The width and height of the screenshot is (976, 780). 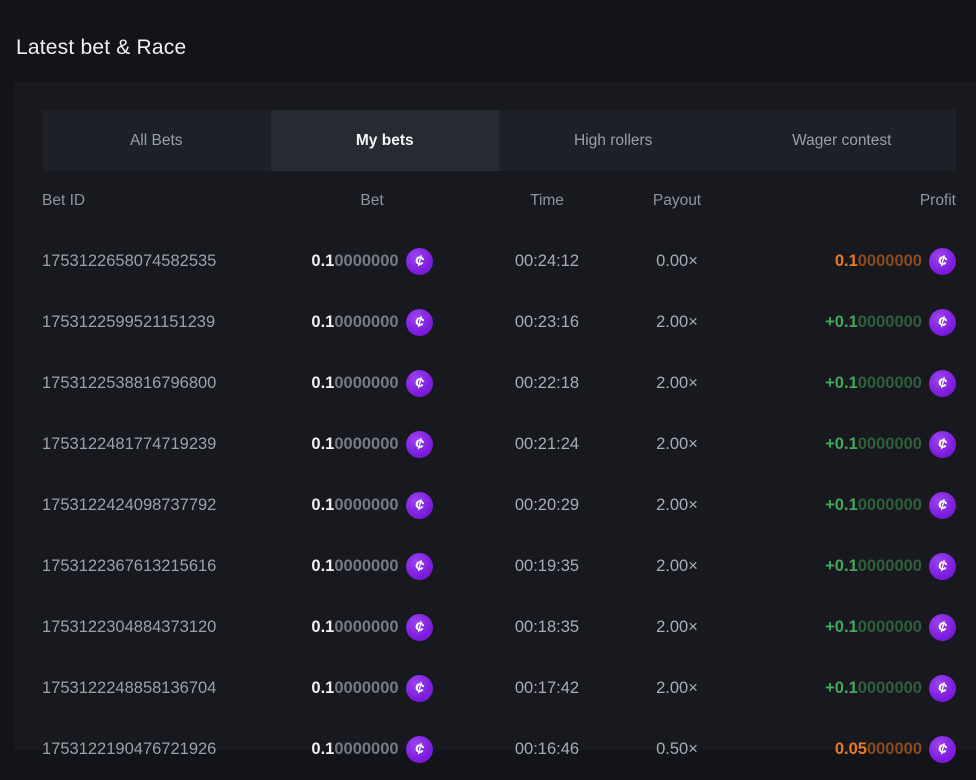 I want to click on col-header-bet-id: Bet ID, so click(x=64, y=200).